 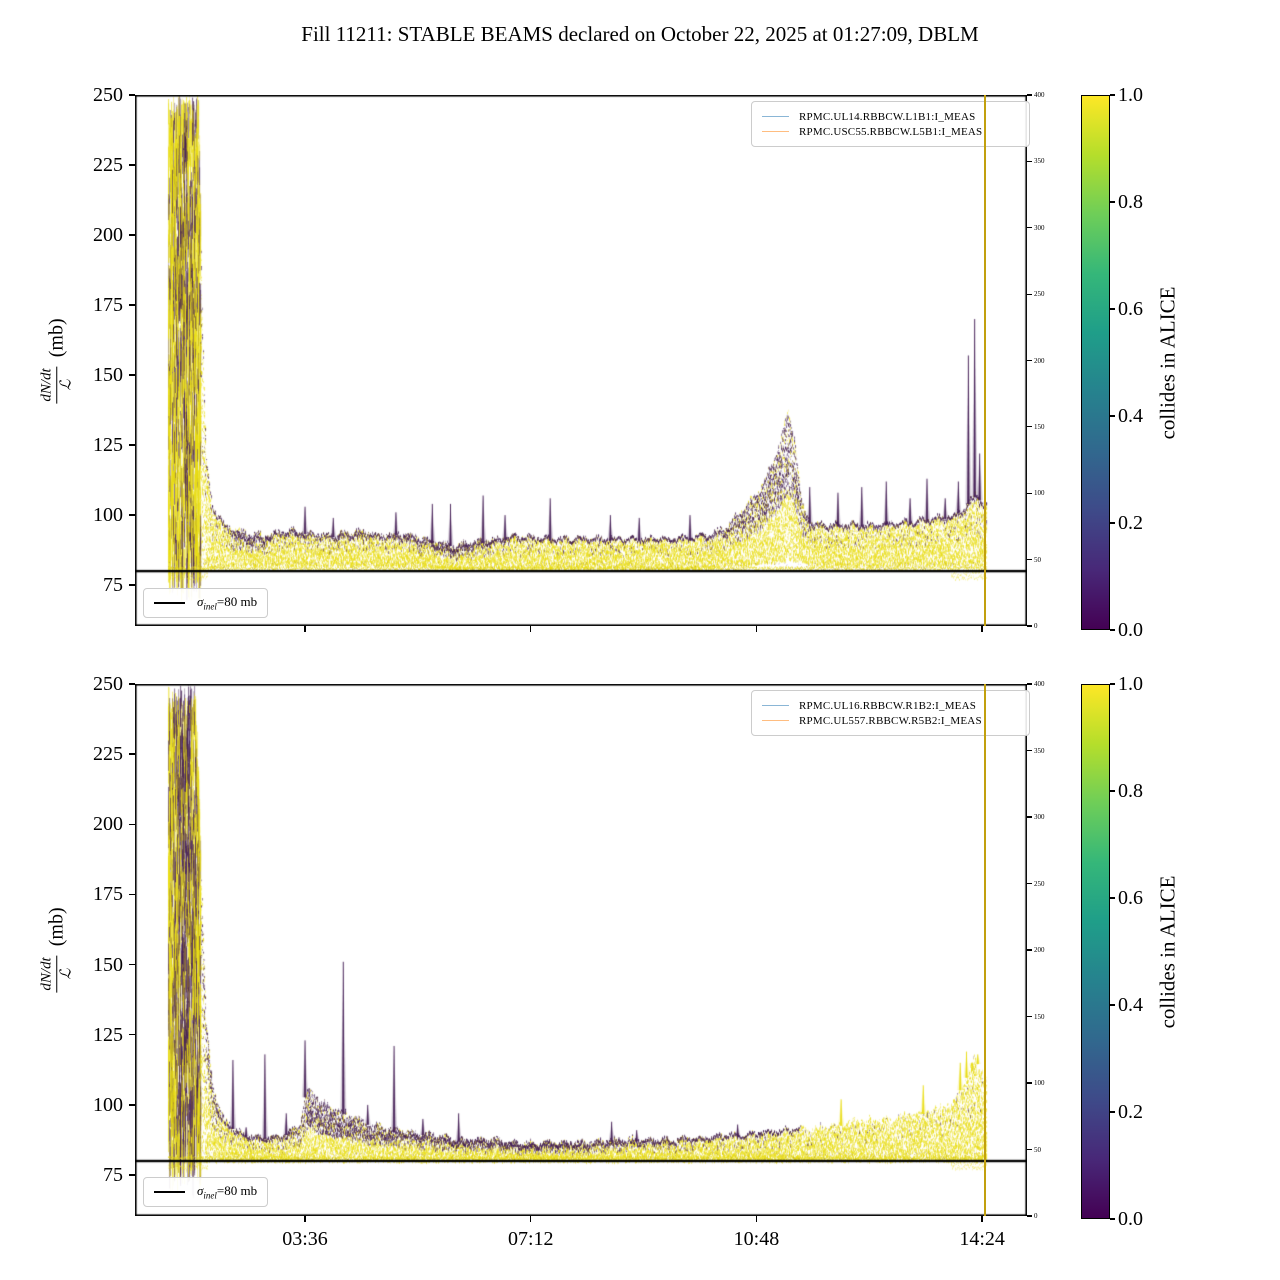 What do you see at coordinates (1130, 684) in the screenshot?
I see `colorbar-tick-label: 1.0` at bounding box center [1130, 684].